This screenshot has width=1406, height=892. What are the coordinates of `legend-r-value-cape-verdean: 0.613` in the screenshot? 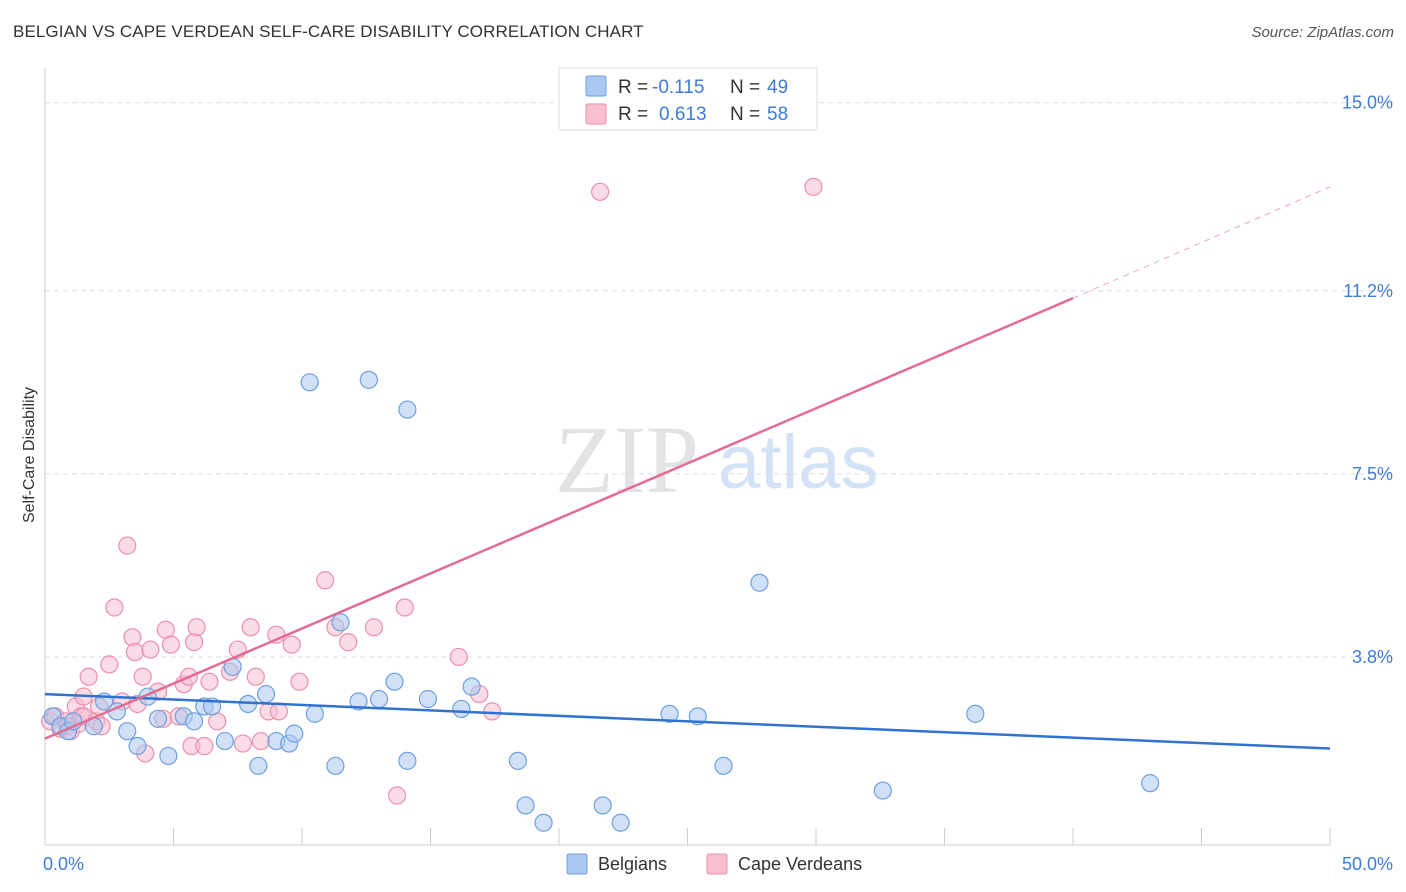 It's located at (683, 114).